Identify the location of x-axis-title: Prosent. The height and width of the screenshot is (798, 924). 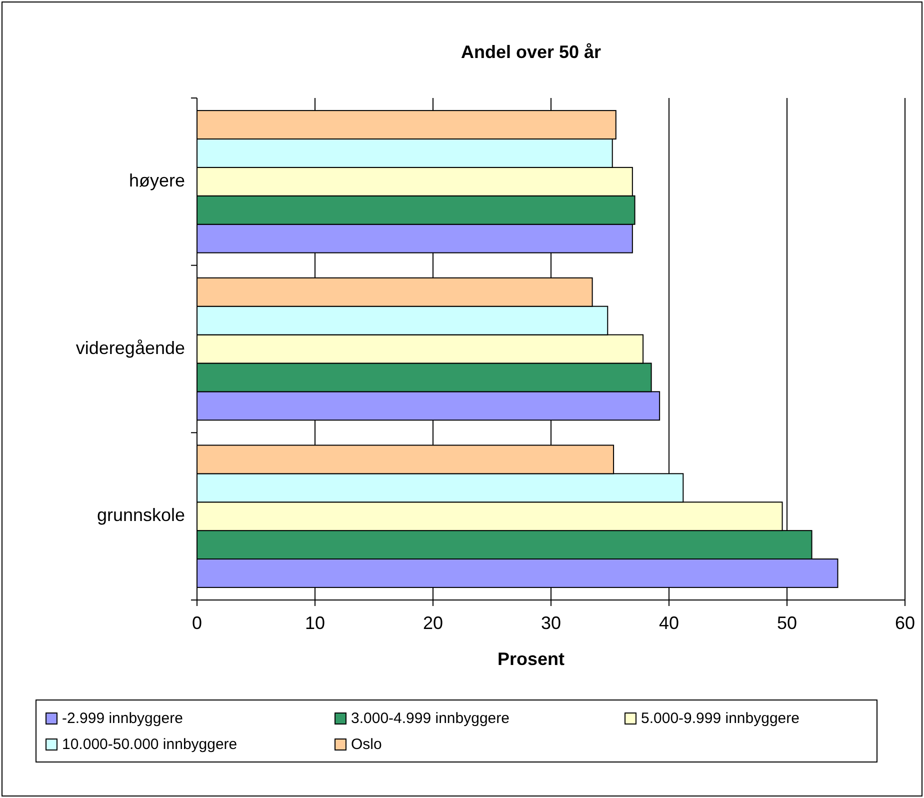
(531, 659).